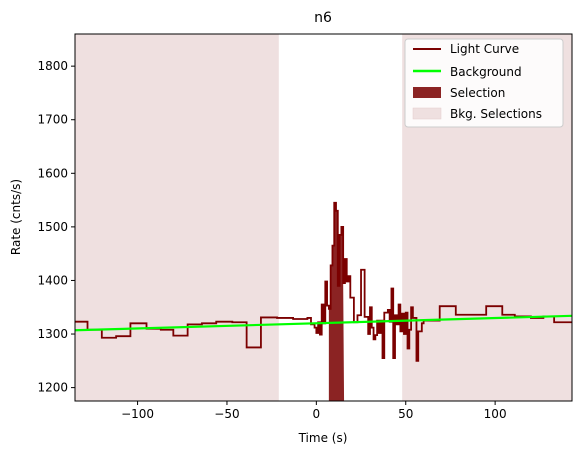  What do you see at coordinates (52, 120) in the screenshot?
I see `y-tick-label: 1700` at bounding box center [52, 120].